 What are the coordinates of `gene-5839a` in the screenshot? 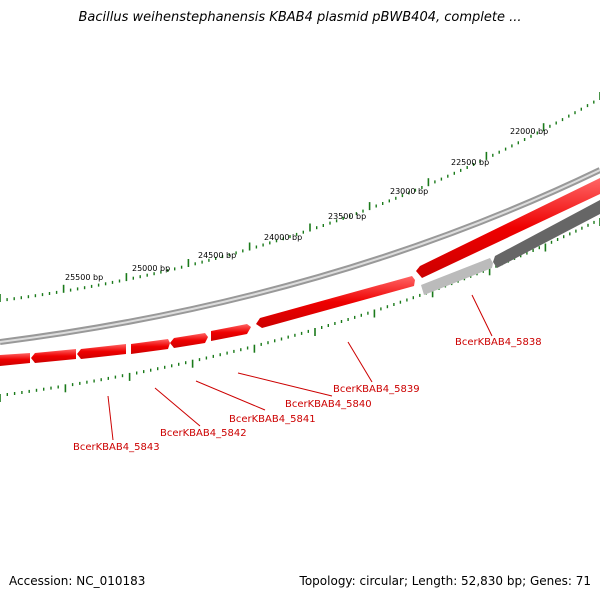 It's located at (189, 340).